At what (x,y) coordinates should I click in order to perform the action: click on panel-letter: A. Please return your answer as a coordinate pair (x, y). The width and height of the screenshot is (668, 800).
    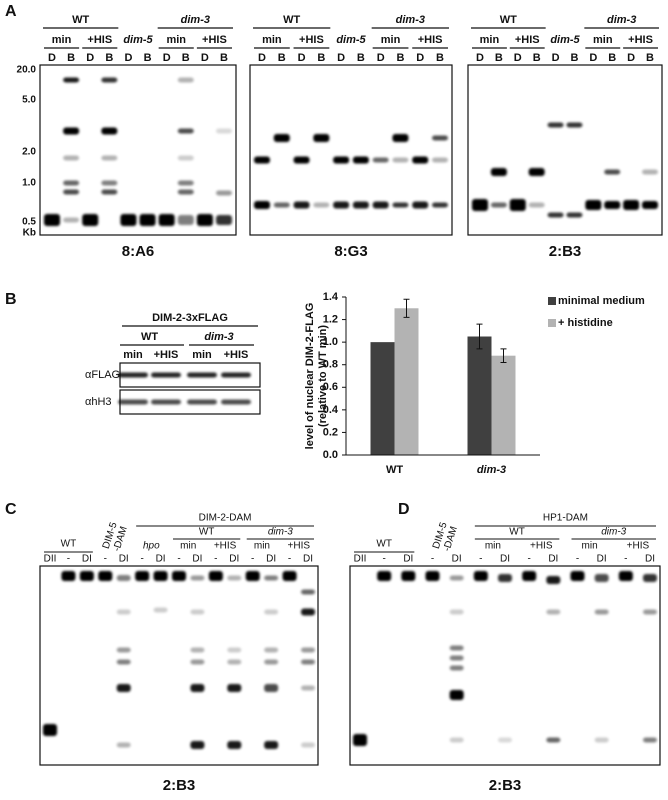
    Looking at the image, I should click on (11, 11).